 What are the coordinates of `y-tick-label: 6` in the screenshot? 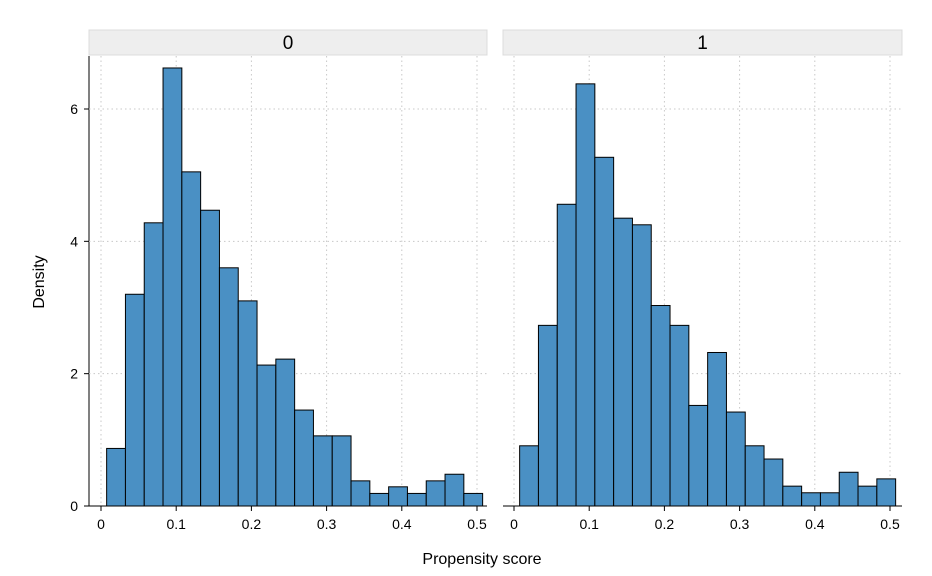 It's located at (74, 109).